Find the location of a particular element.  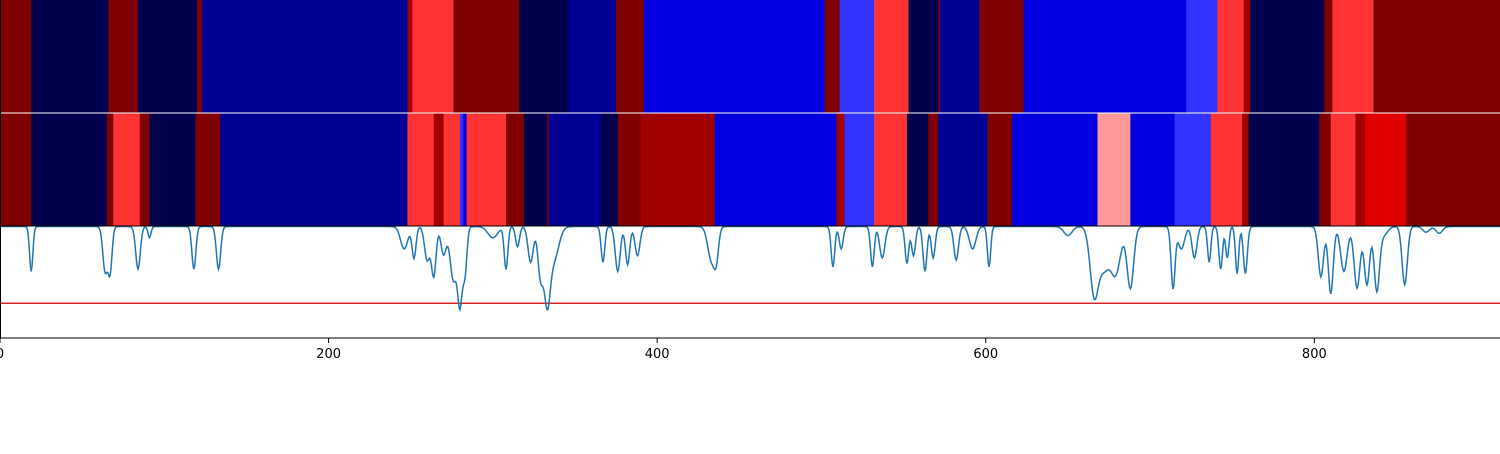

x-axis: 0 200 400 600 800 is located at coordinates (663, 350).